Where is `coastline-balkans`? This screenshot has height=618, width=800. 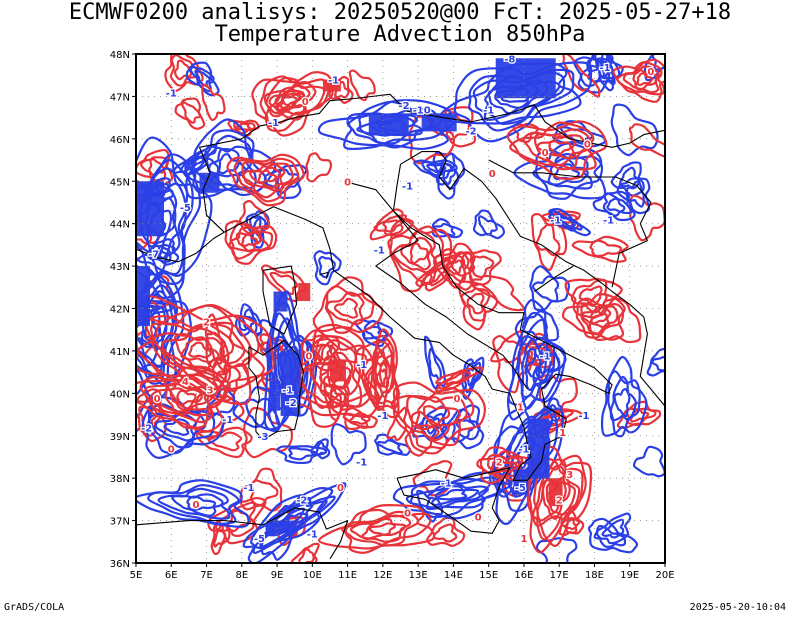 coastline-balkans is located at coordinates (551, 279).